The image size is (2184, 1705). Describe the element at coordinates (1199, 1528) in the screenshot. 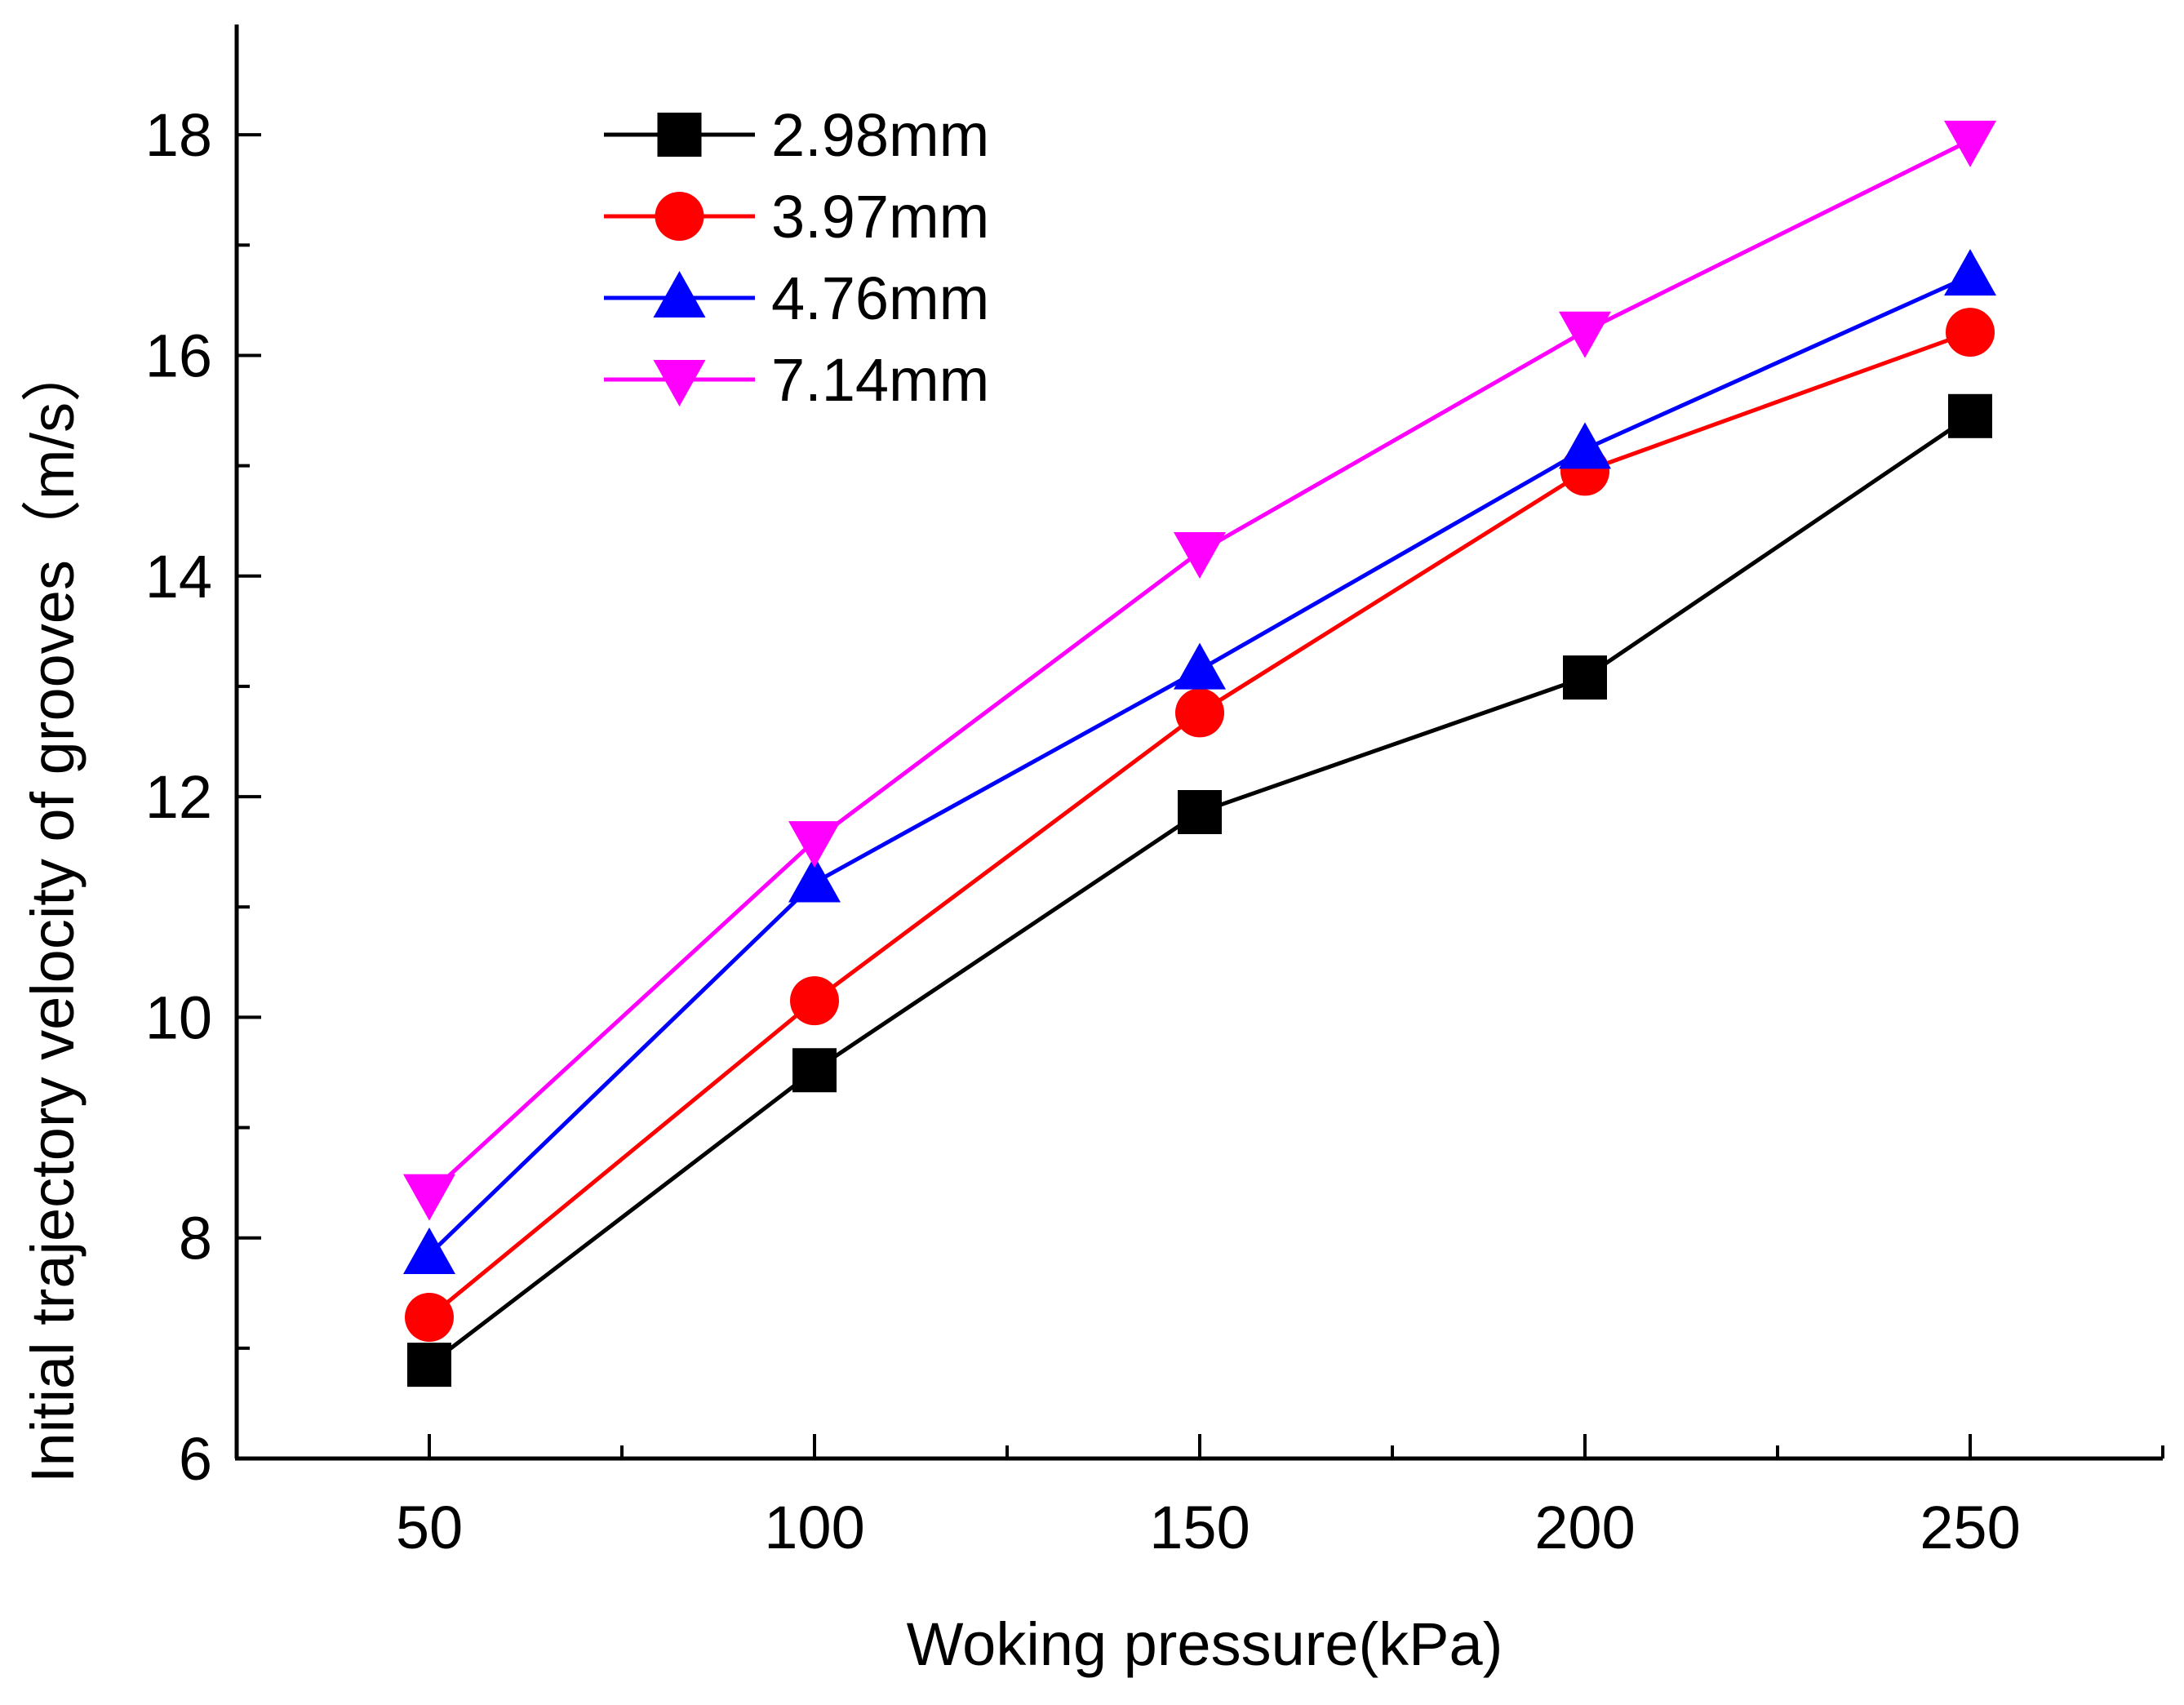

I see `x-tick-label: 150` at that location.